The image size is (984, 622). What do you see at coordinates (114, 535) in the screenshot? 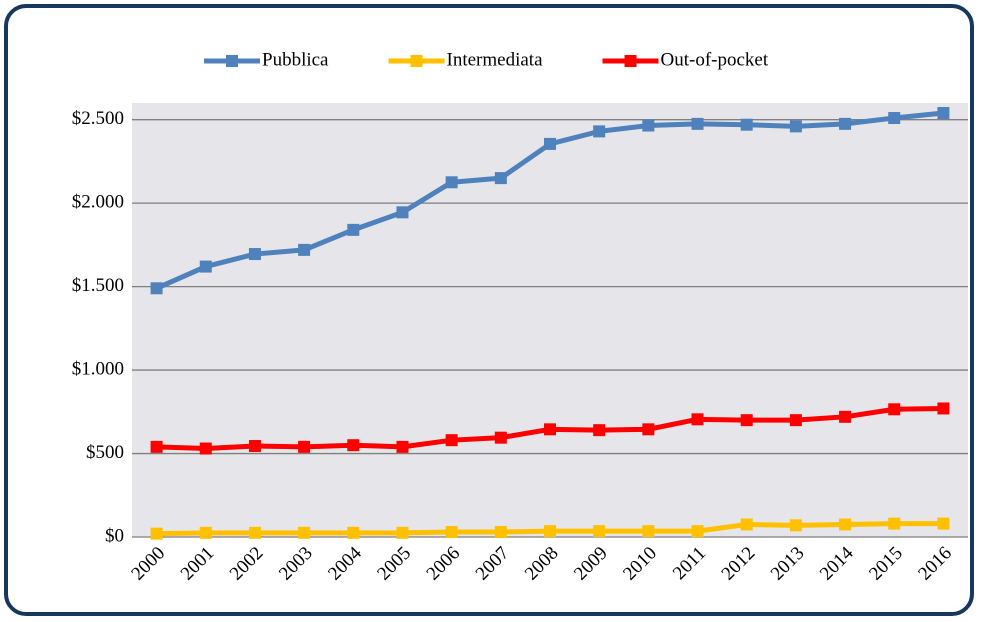
I see `y-tick-label: $0` at bounding box center [114, 535].